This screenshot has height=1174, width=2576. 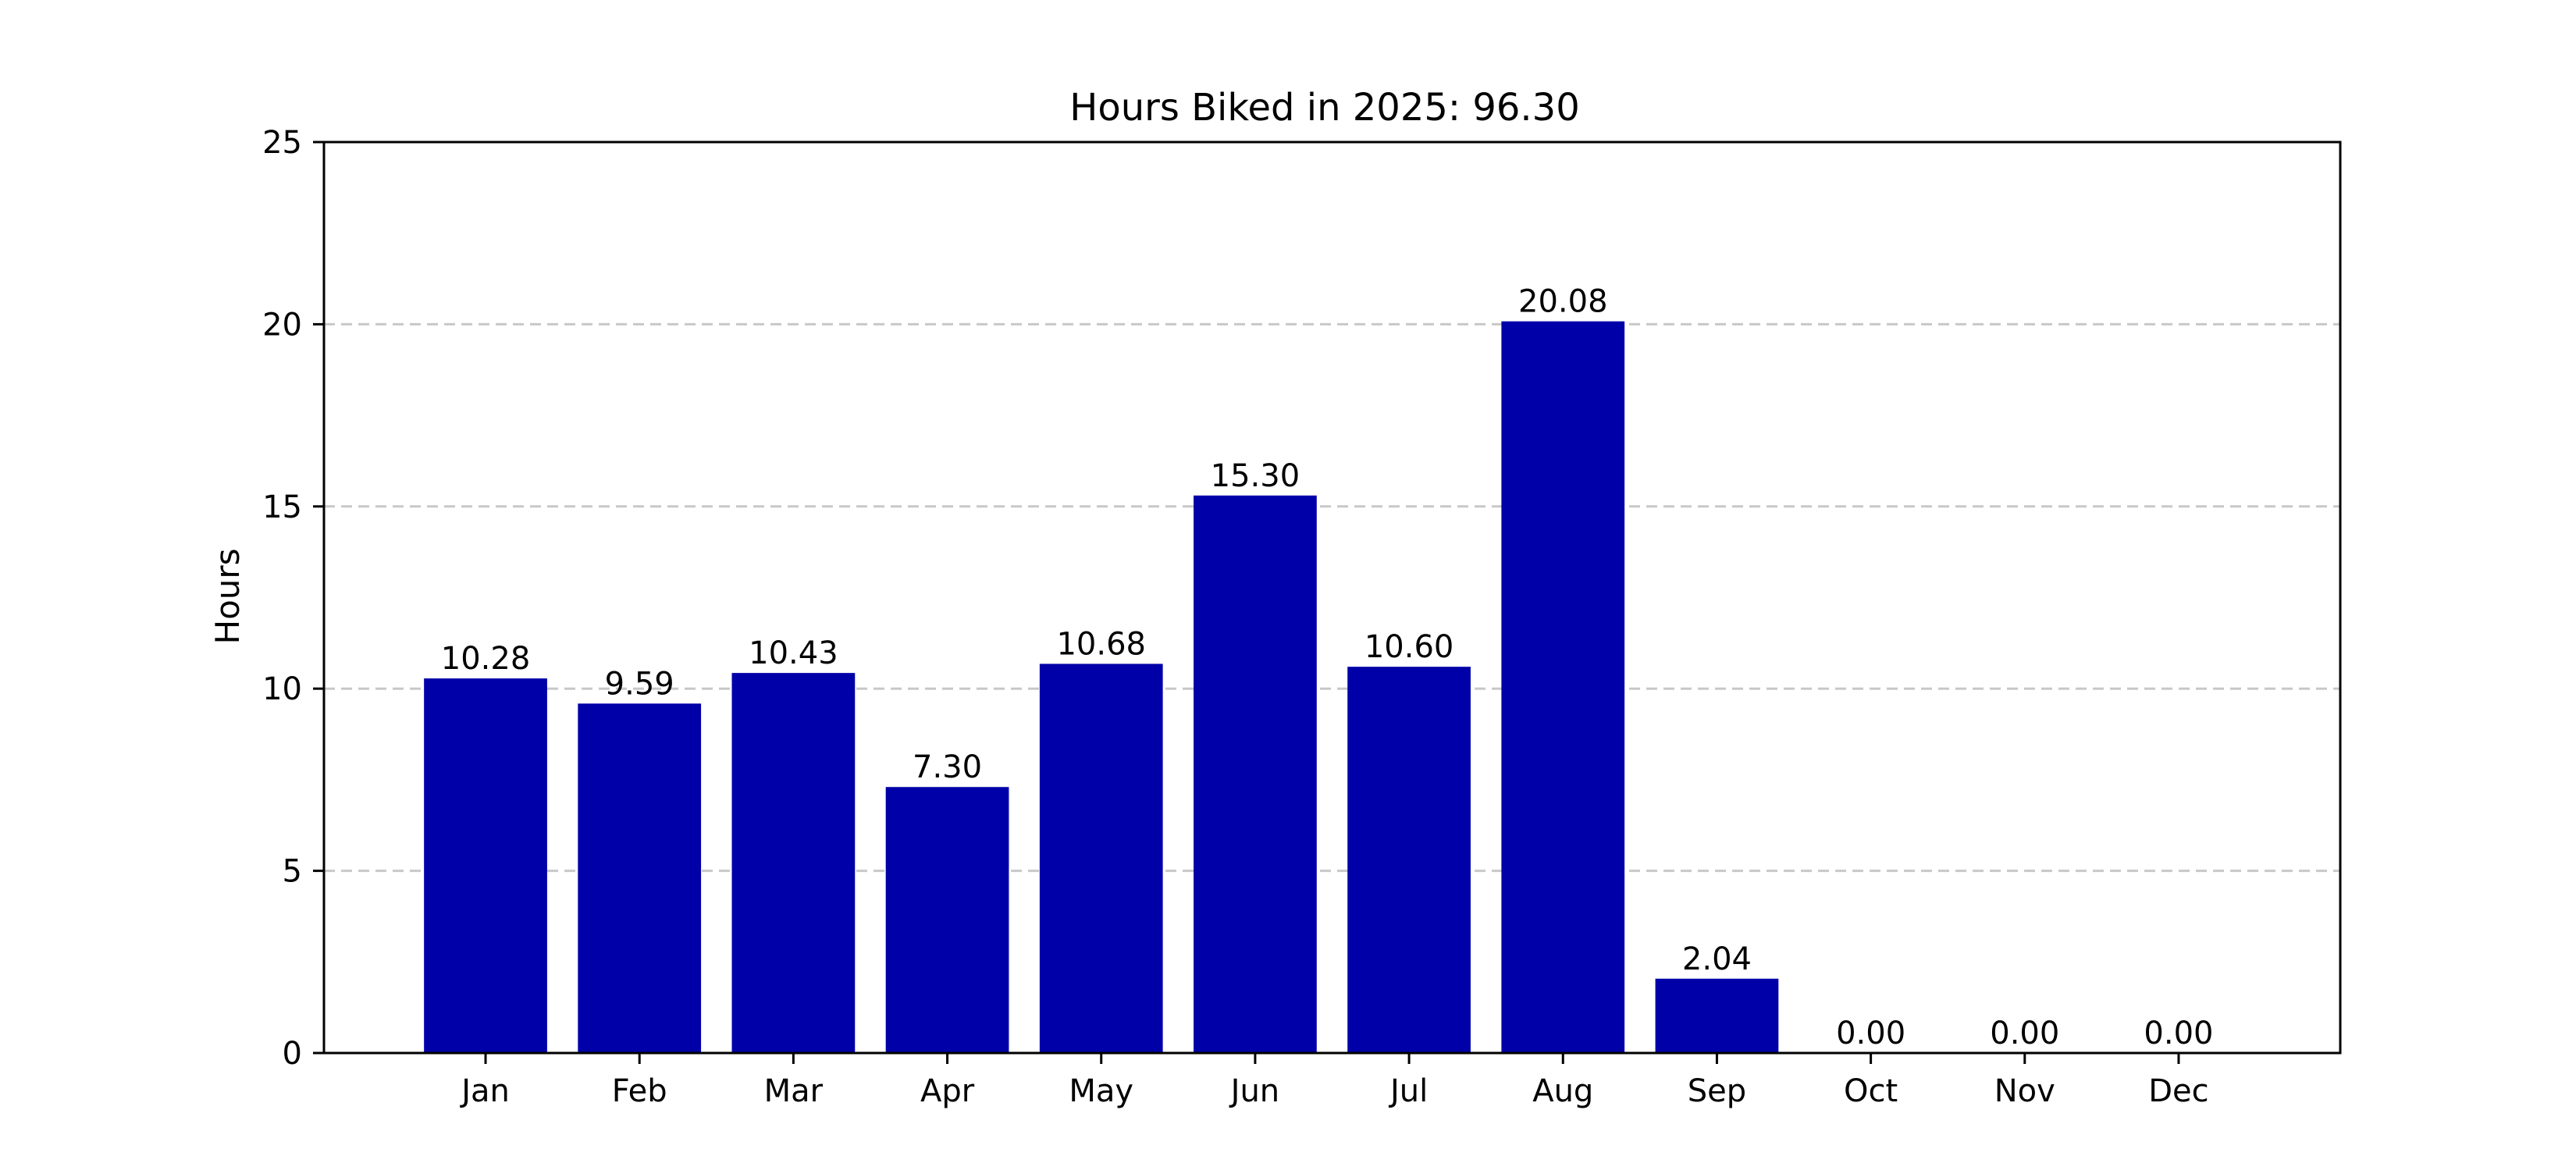 What do you see at coordinates (2024, 1091) in the screenshot?
I see `x-tick-label-nov: Nov` at bounding box center [2024, 1091].